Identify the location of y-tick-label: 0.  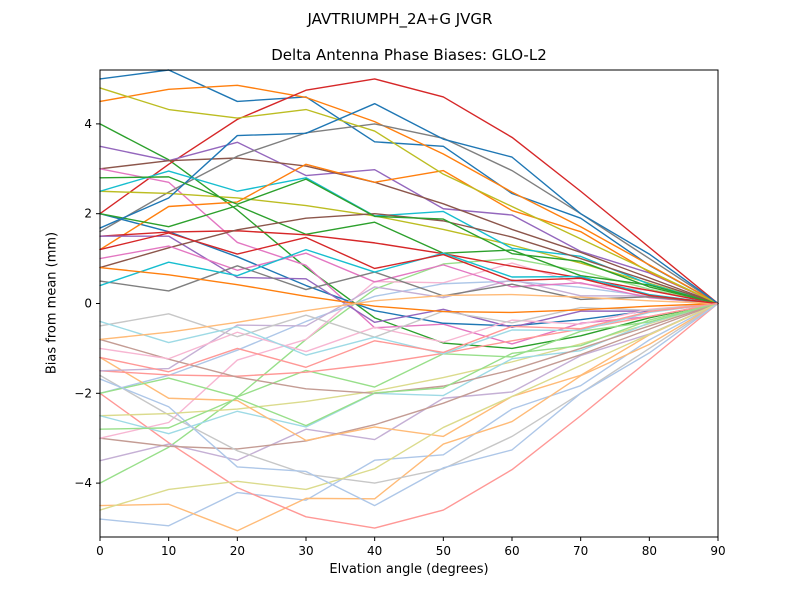
(88, 304).